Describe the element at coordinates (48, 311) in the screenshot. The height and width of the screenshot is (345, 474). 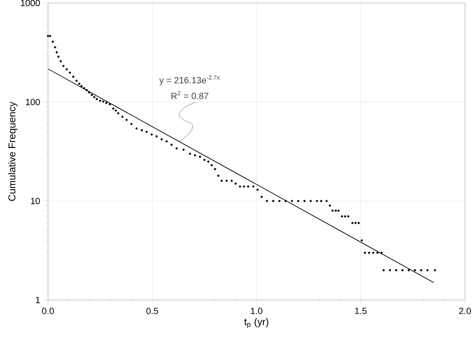
I see `x-tick-label: 0.0` at that location.